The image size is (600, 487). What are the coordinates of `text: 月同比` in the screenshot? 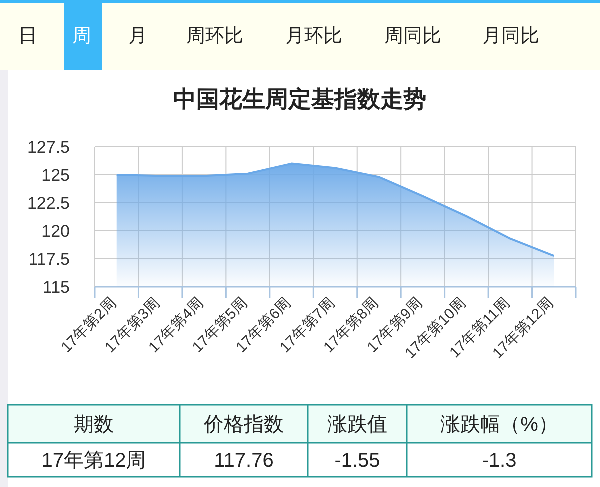 It's located at (511, 36).